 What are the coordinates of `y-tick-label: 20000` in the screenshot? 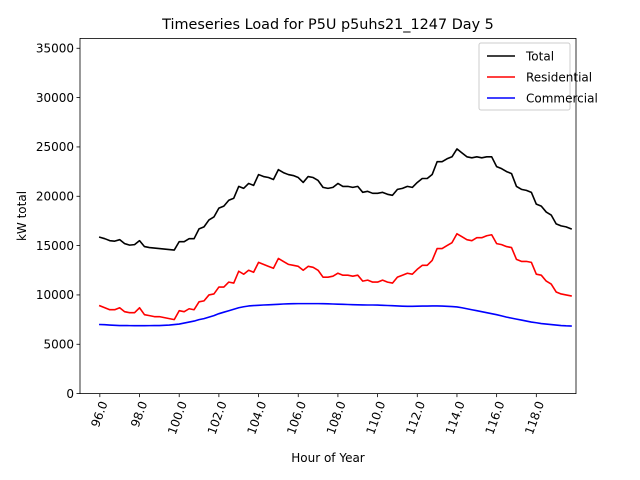 It's located at (55, 197).